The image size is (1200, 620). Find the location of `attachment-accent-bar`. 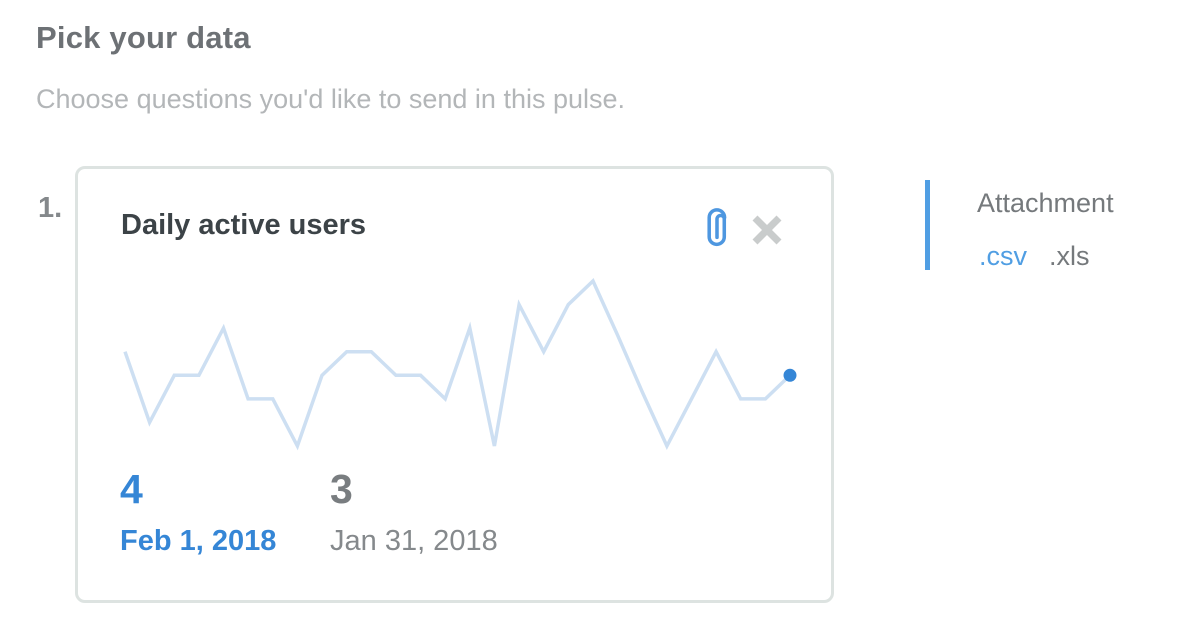

attachment-accent-bar is located at coordinates (927, 225).